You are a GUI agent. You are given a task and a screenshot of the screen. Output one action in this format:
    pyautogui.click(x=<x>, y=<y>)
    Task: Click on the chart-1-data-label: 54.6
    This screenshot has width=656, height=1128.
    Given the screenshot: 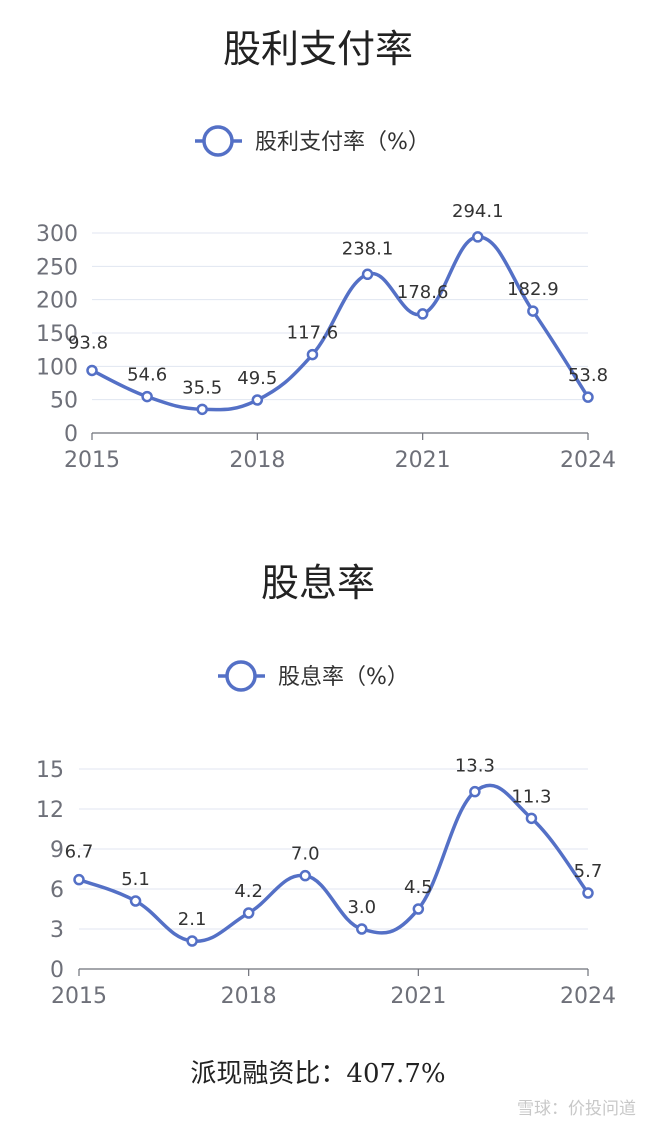 What is the action you would take?
    pyautogui.click(x=147, y=375)
    